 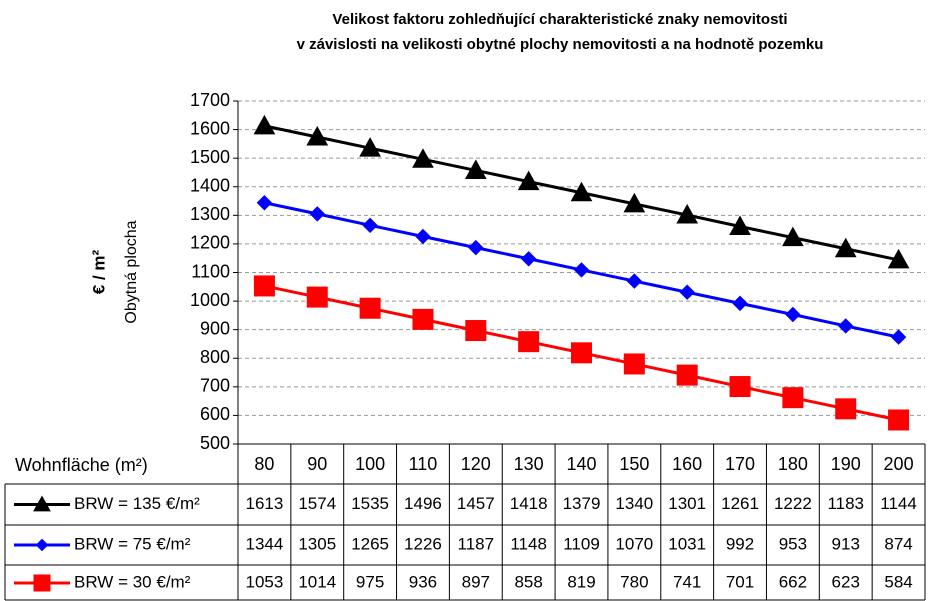 I want to click on legend-label: BRW = 135 €/m², so click(x=137, y=503).